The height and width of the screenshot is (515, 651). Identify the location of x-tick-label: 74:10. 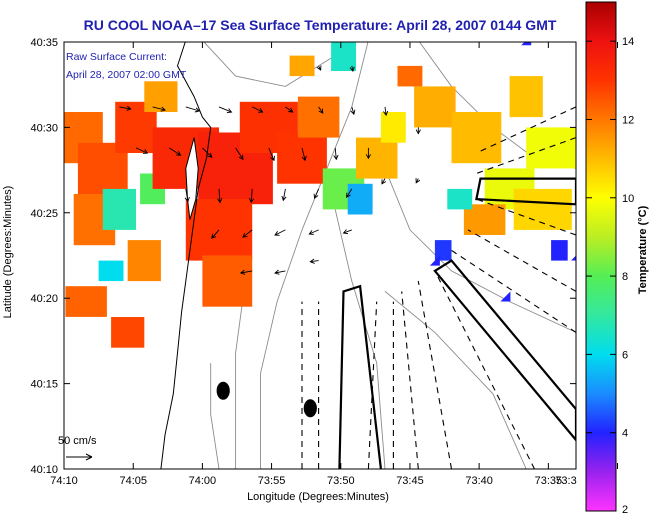
(64, 481).